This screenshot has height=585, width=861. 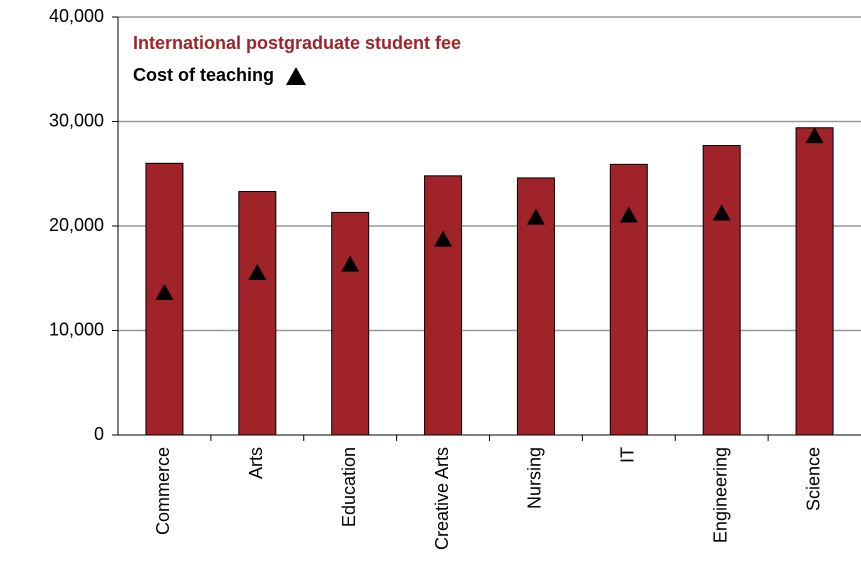 I want to click on x-tick-label: Engineering, so click(x=720, y=495).